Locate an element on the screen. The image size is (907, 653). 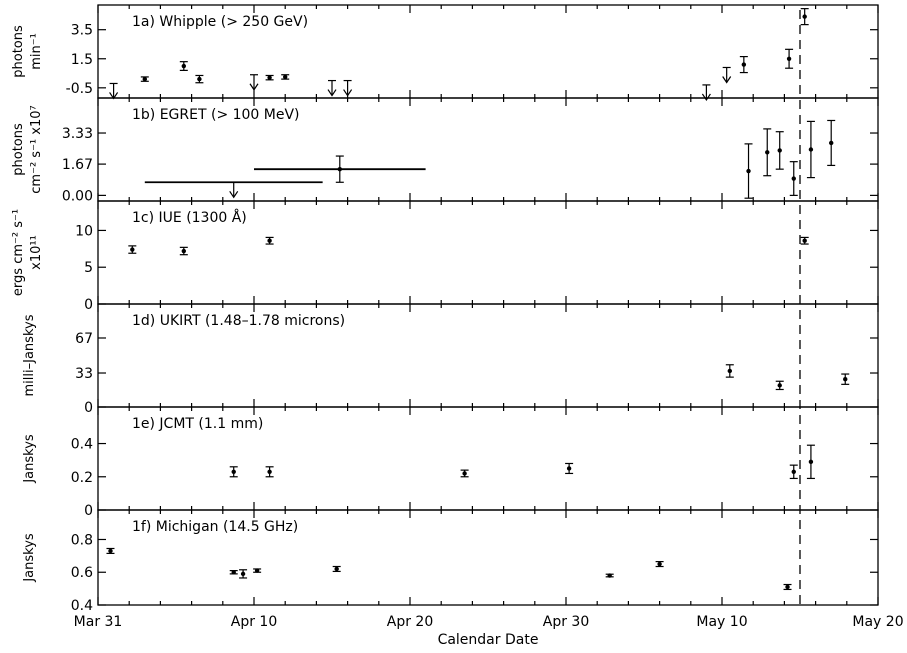
y-tick-label: 0.6 is located at coordinates (82, 573).